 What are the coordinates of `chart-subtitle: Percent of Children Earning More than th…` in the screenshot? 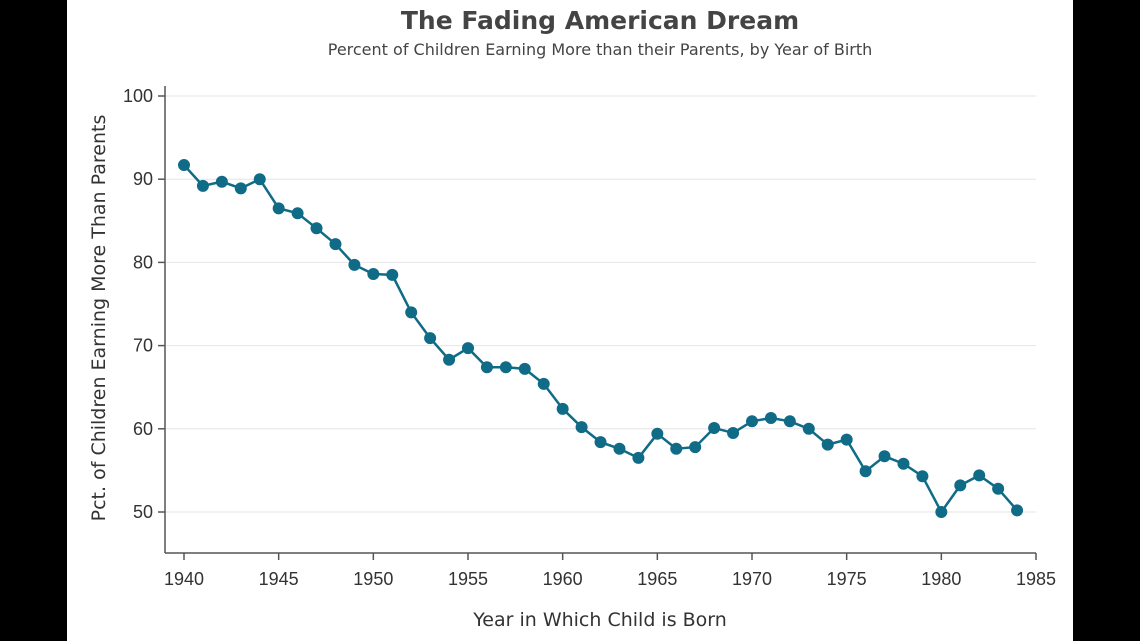 It's located at (600, 49).